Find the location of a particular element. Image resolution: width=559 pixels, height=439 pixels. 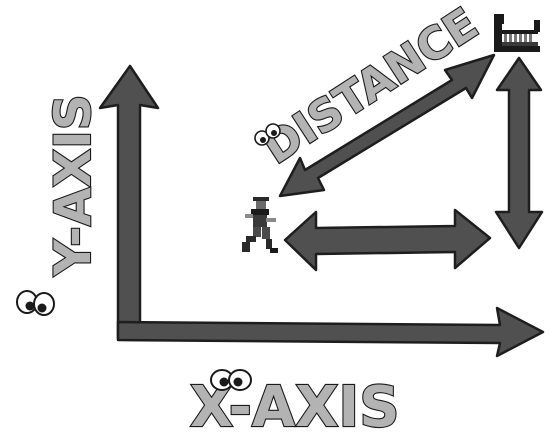

pixel-runner-icon is located at coordinates (260, 225).